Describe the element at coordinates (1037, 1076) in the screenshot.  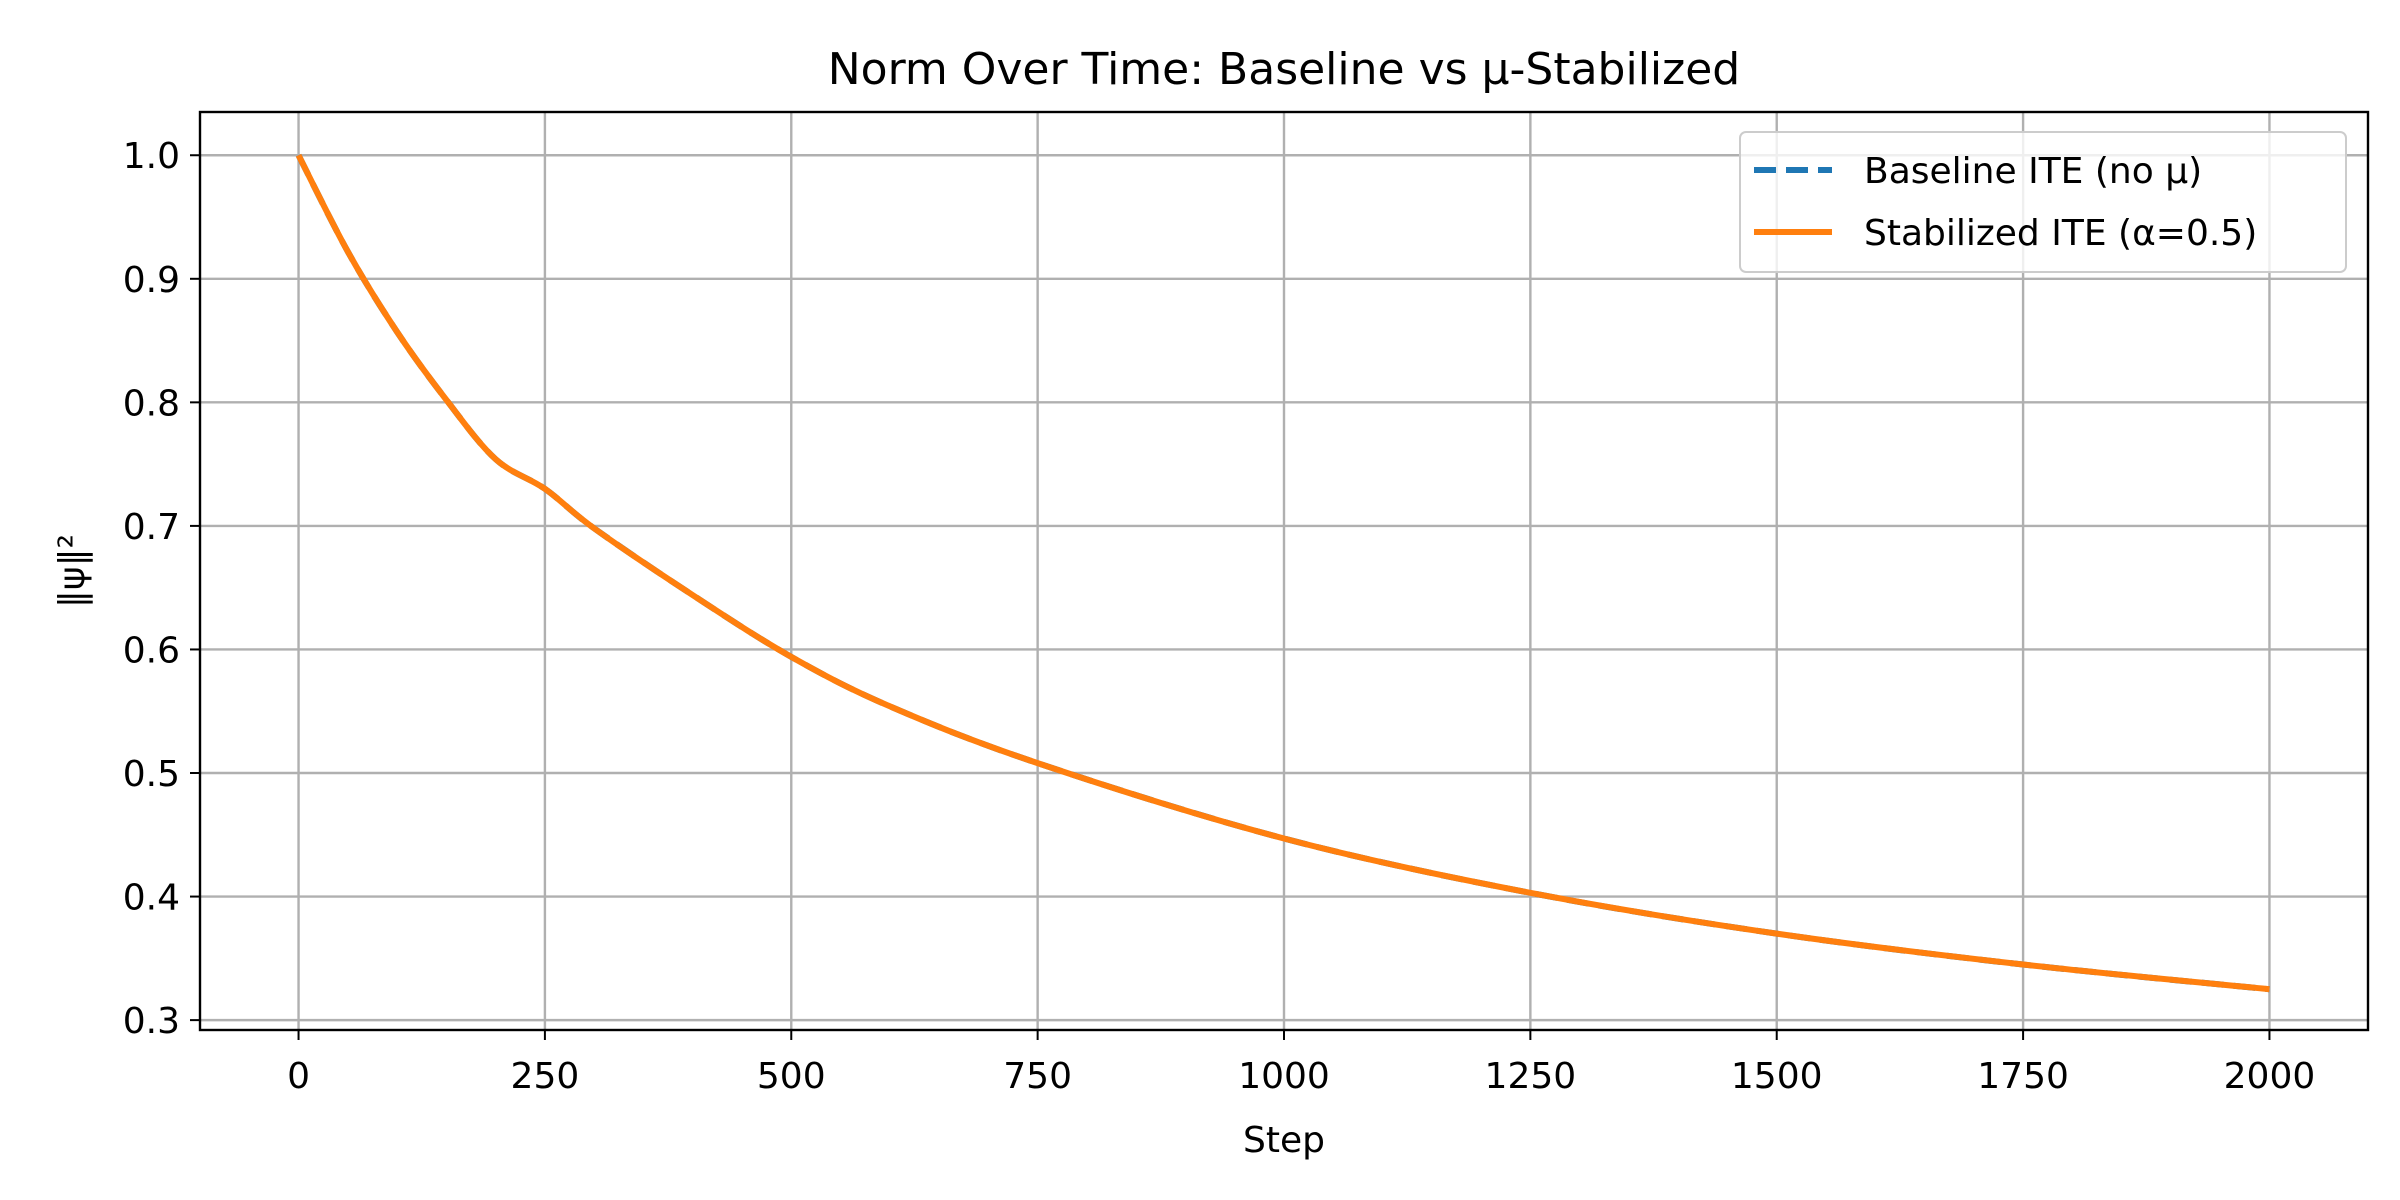
I see `x-tick-label: 750` at that location.